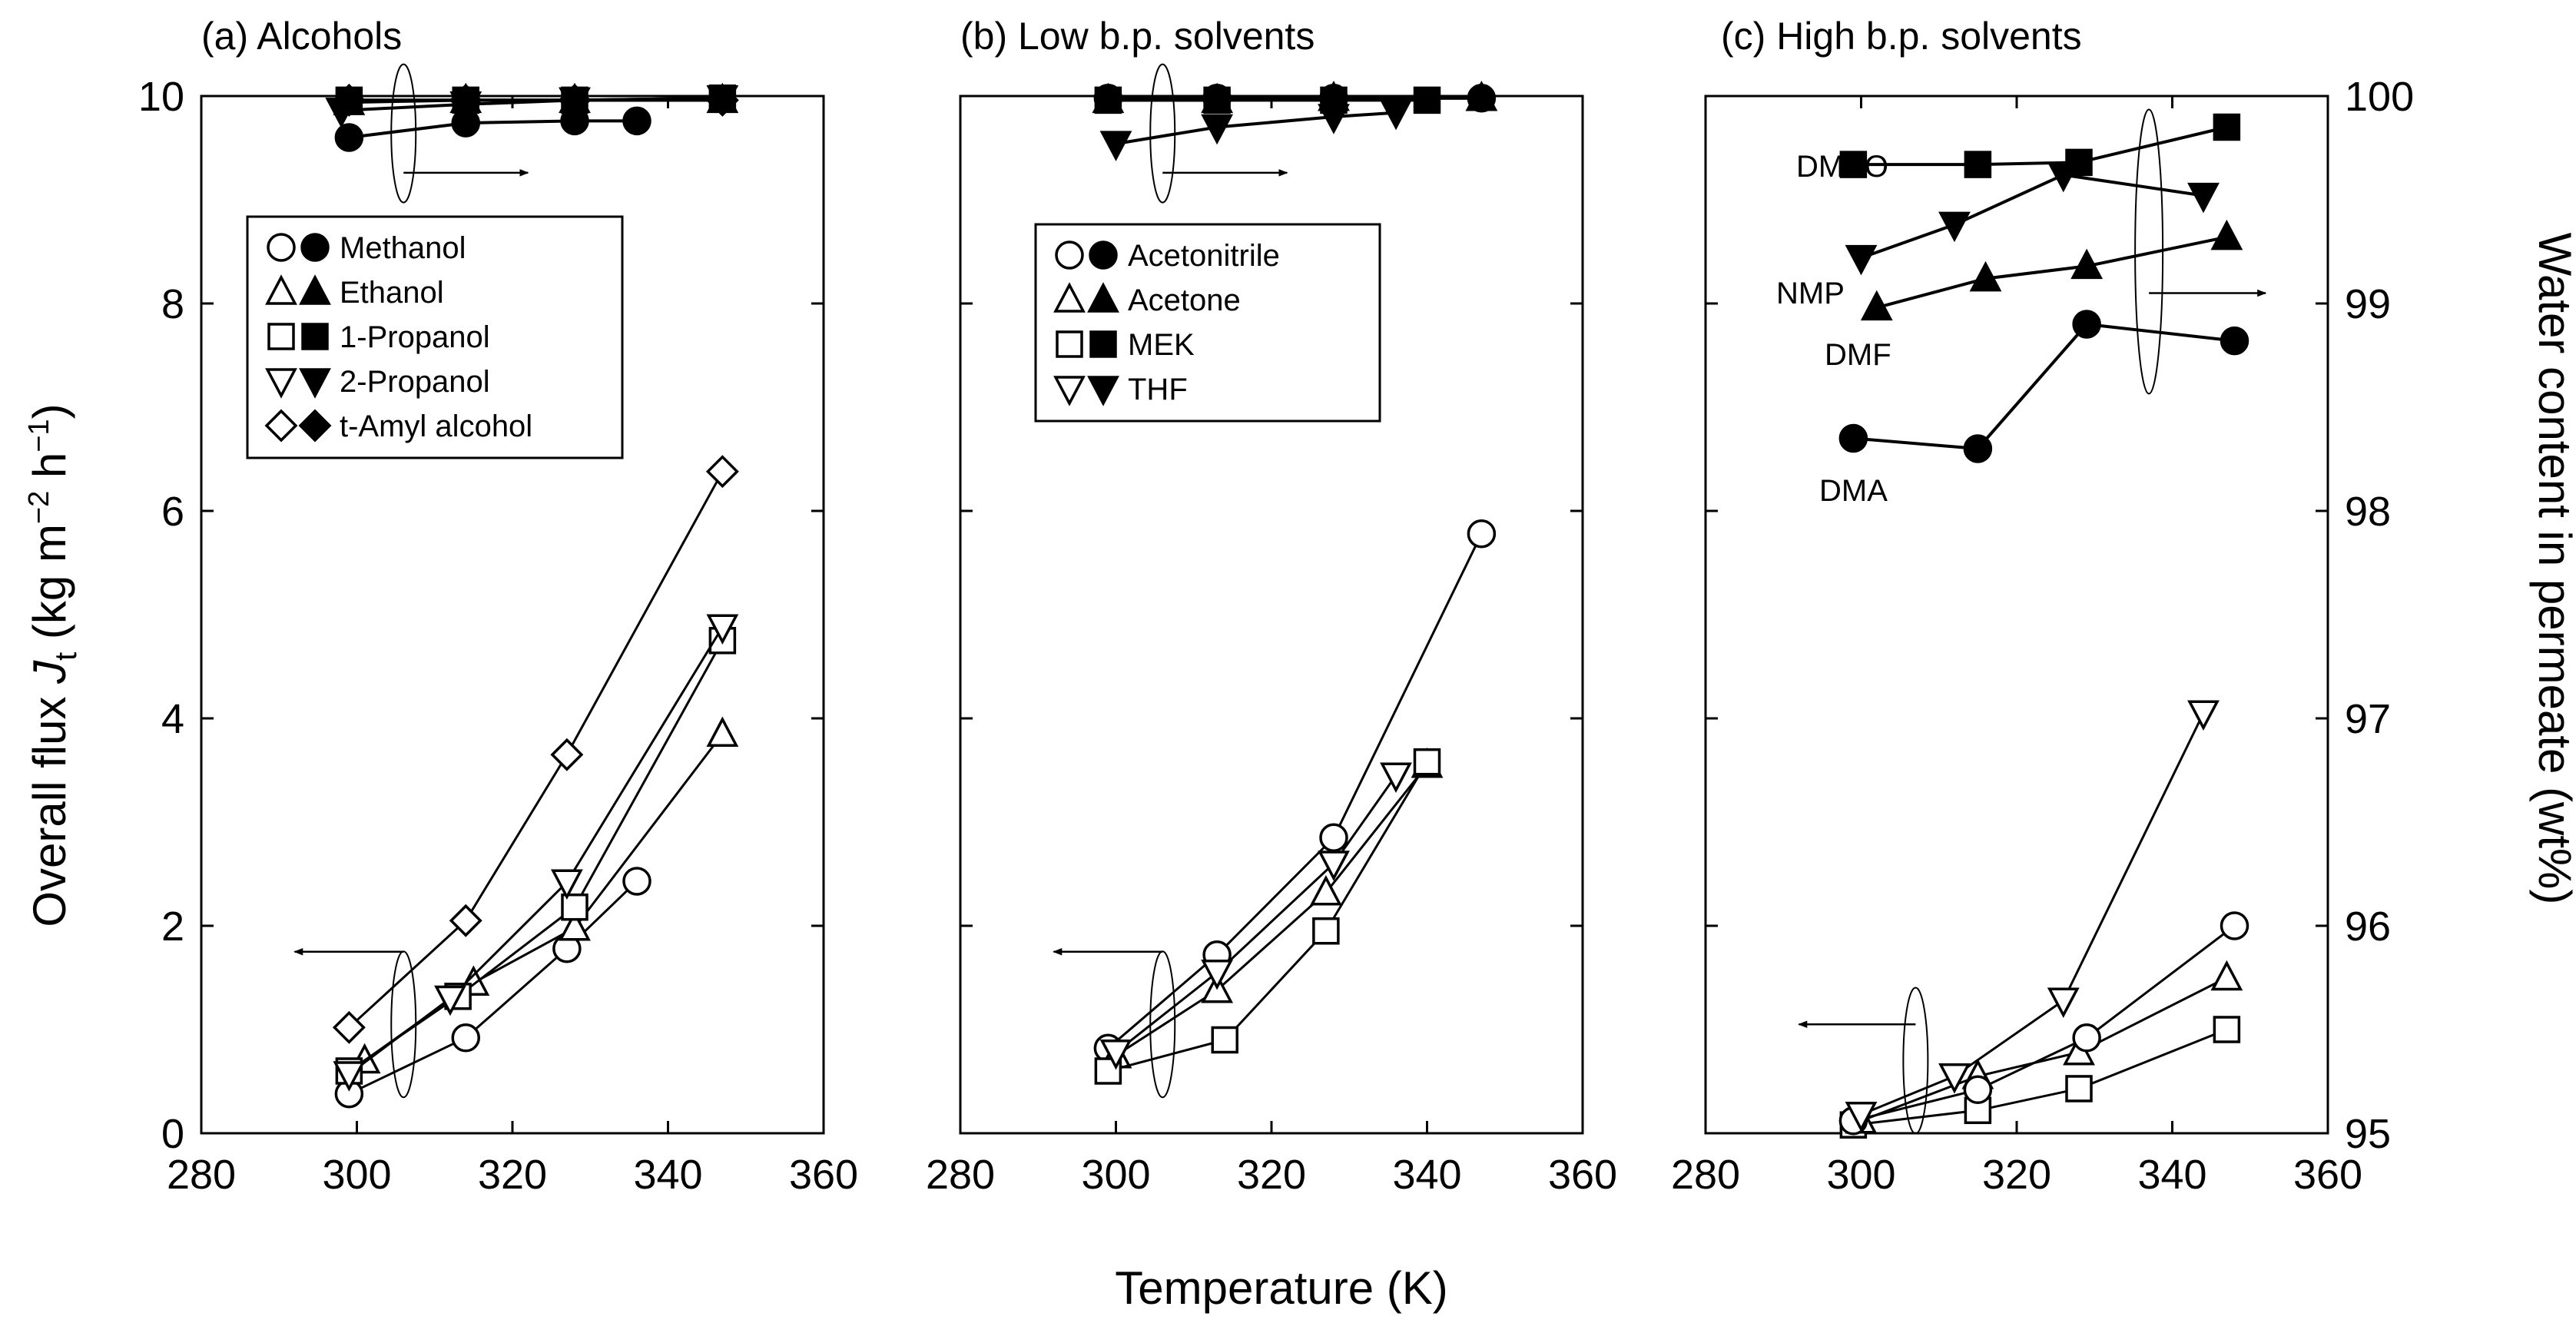 The image size is (2576, 1333). Describe the element at coordinates (1705, 1175) in the screenshot. I see `panel-c-x-tick-label: 280` at that location.